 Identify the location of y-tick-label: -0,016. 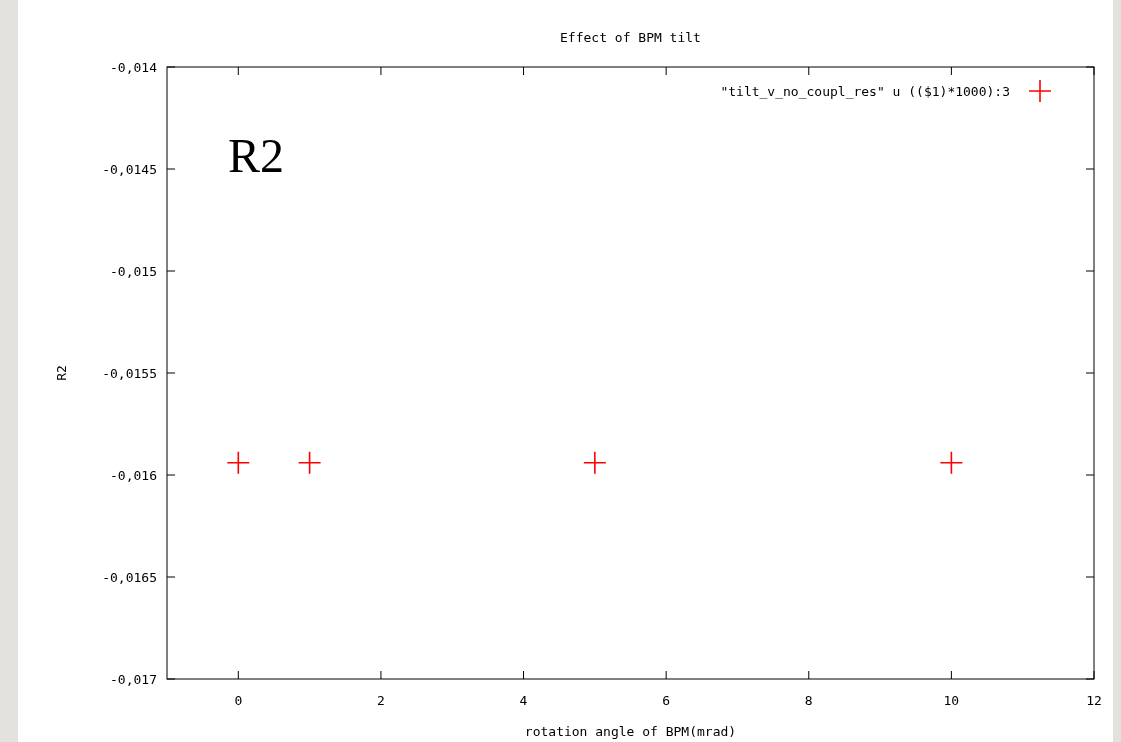
(133, 475).